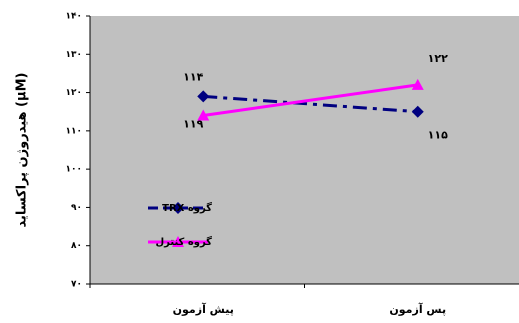 The height and width of the screenshot is (323, 519). What do you see at coordinates (438, 58) in the screenshot?
I see `data-label: ۱۲۲` at bounding box center [438, 58].